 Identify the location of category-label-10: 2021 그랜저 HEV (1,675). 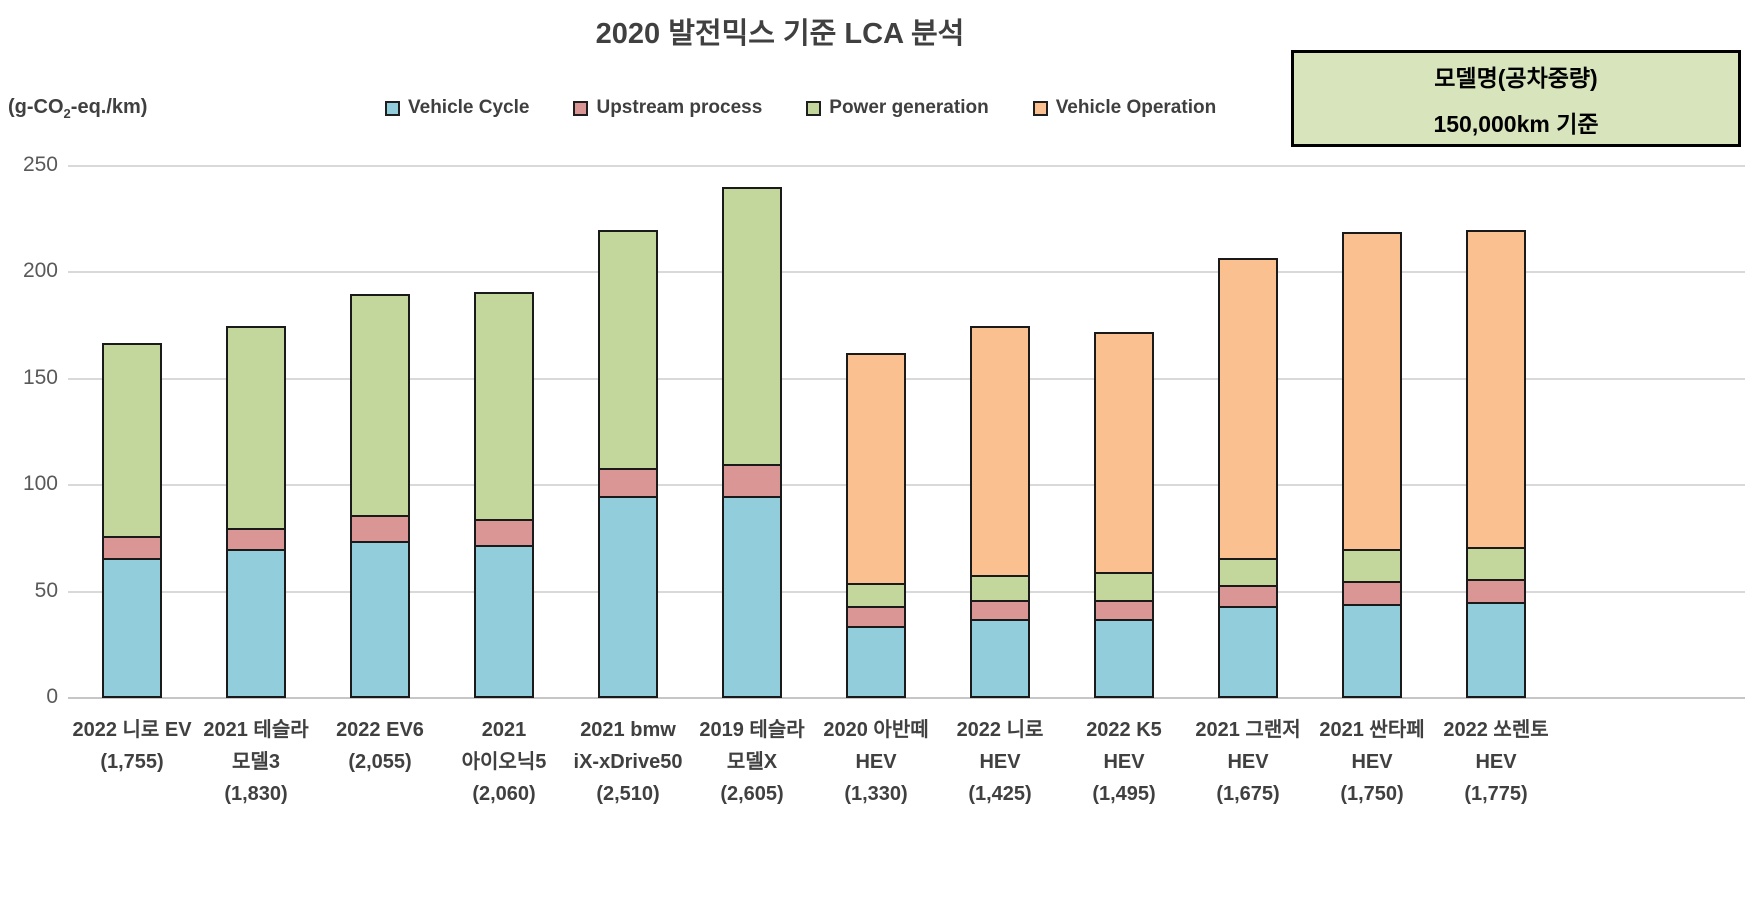
(1248, 762).